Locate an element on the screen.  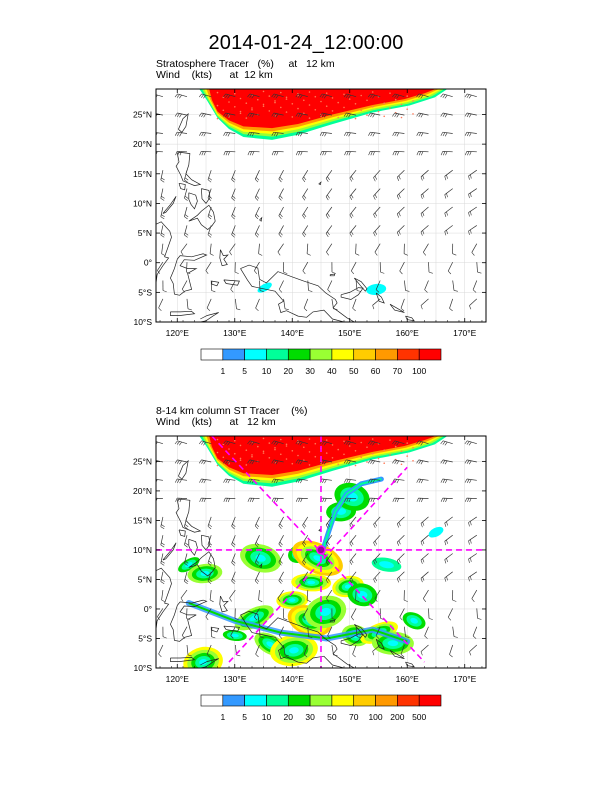
y-tick-label: 5°S is located at coordinates (145, 638).